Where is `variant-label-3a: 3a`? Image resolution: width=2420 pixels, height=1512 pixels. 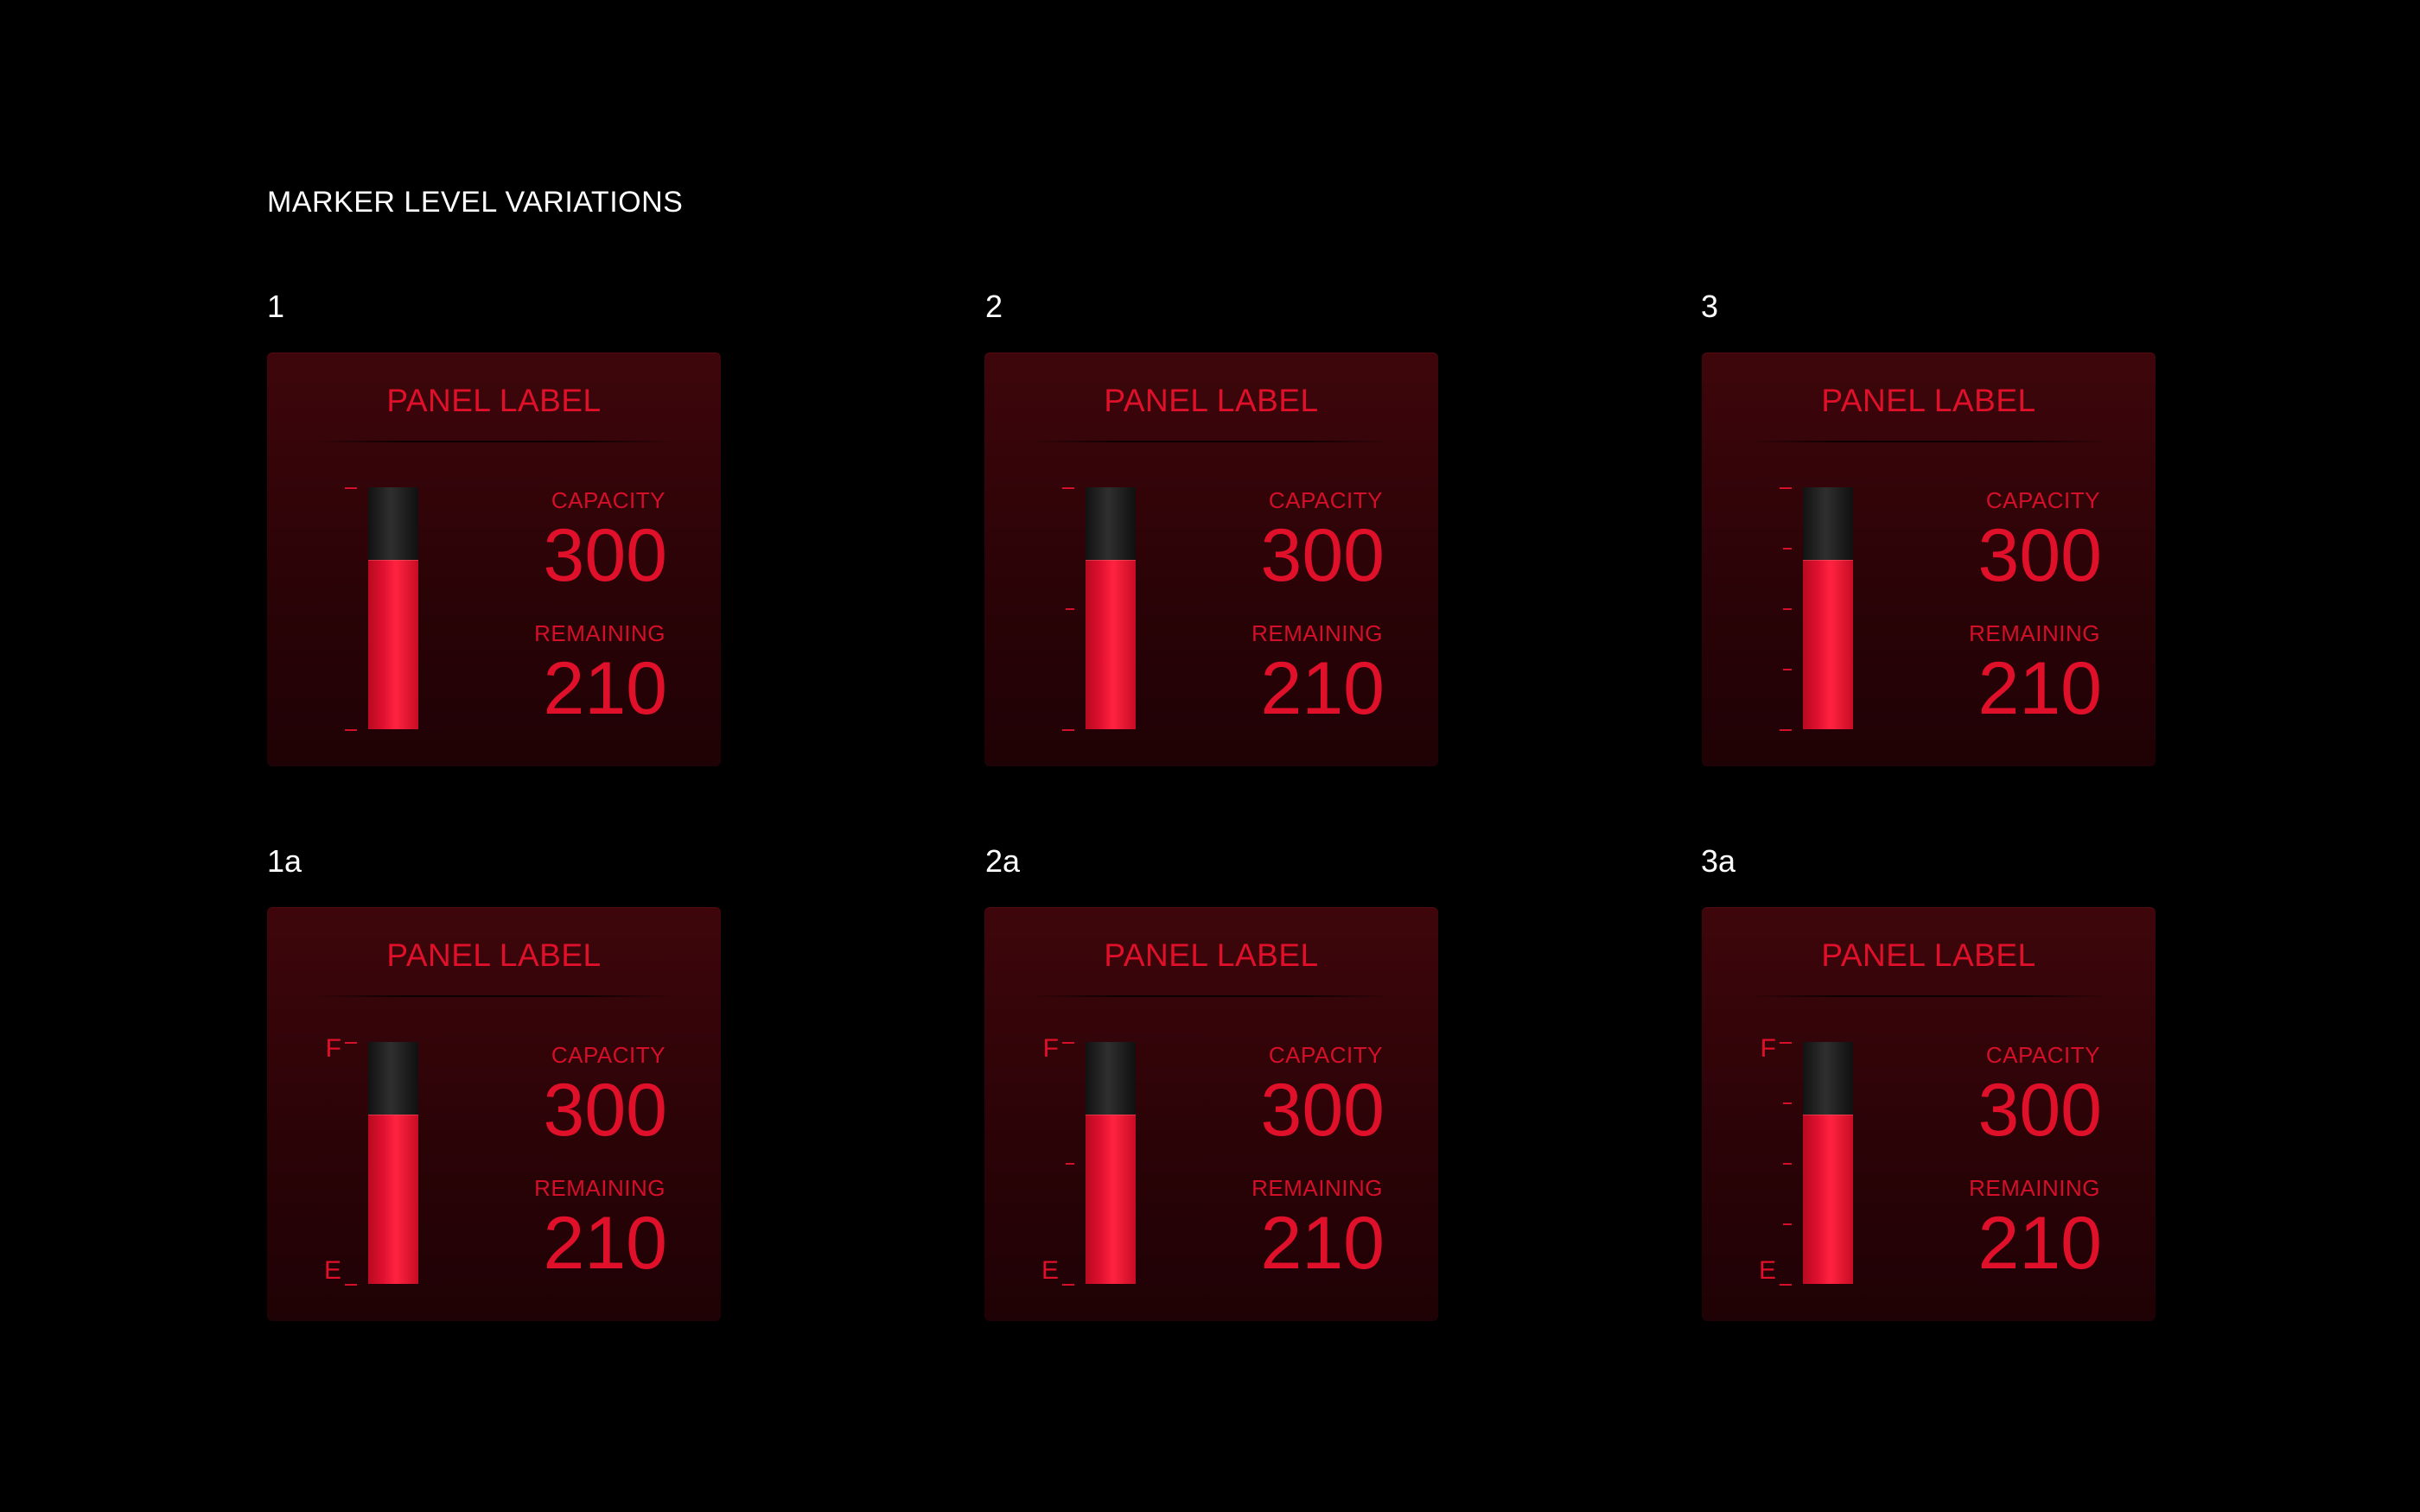 variant-label-3a: 3a is located at coordinates (1718, 861).